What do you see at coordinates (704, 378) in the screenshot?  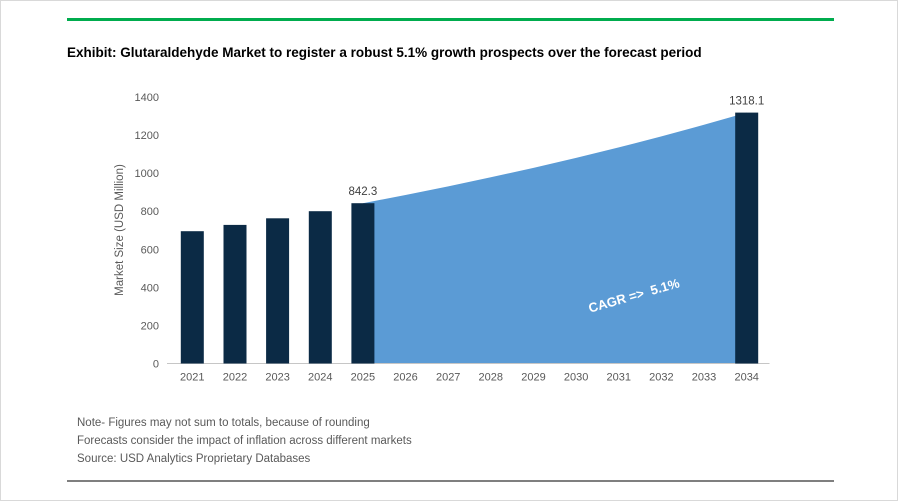 I see `x-tick-label-2033: 2033` at bounding box center [704, 378].